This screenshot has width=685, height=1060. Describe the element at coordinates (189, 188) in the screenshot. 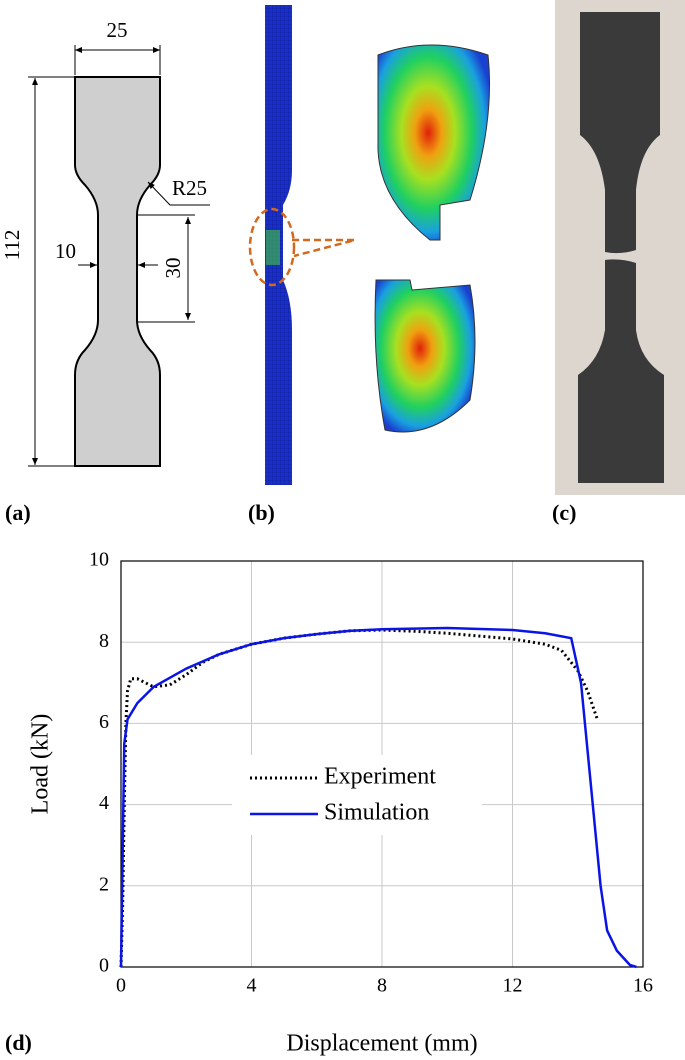

I see `dim-radius: R25` at that location.